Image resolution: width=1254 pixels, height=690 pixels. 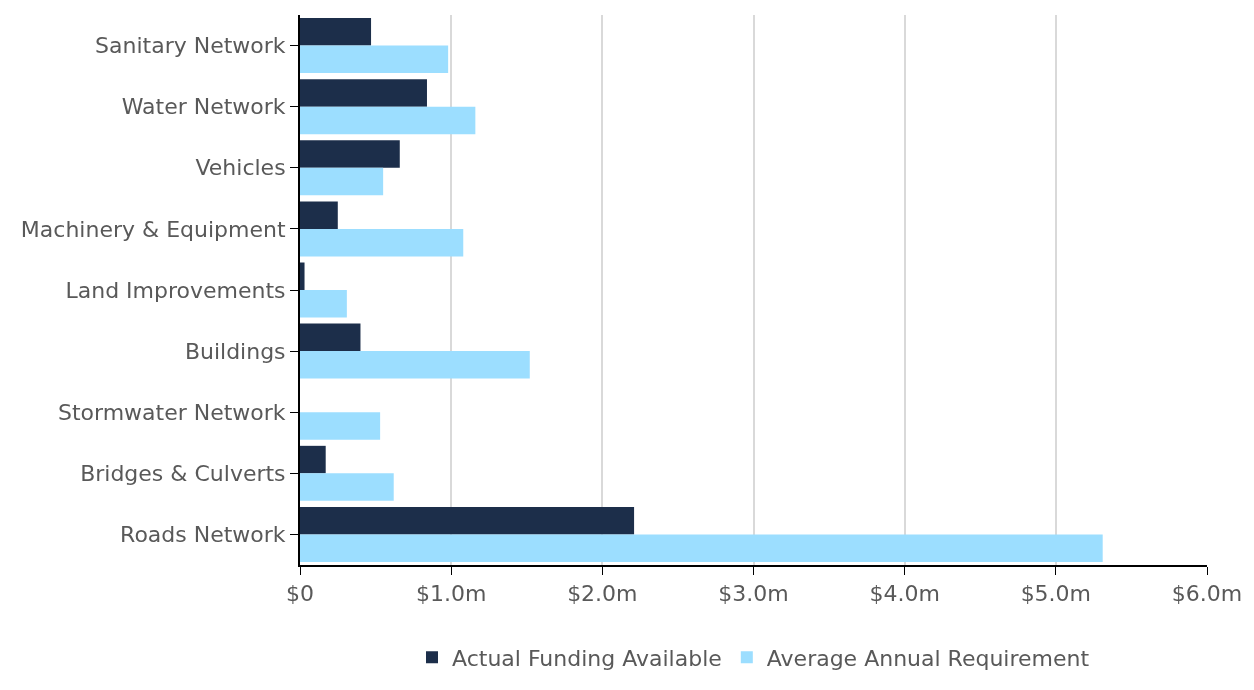 What do you see at coordinates (171, 412) in the screenshot?
I see `y-tick-label: Stormwater Network` at bounding box center [171, 412].